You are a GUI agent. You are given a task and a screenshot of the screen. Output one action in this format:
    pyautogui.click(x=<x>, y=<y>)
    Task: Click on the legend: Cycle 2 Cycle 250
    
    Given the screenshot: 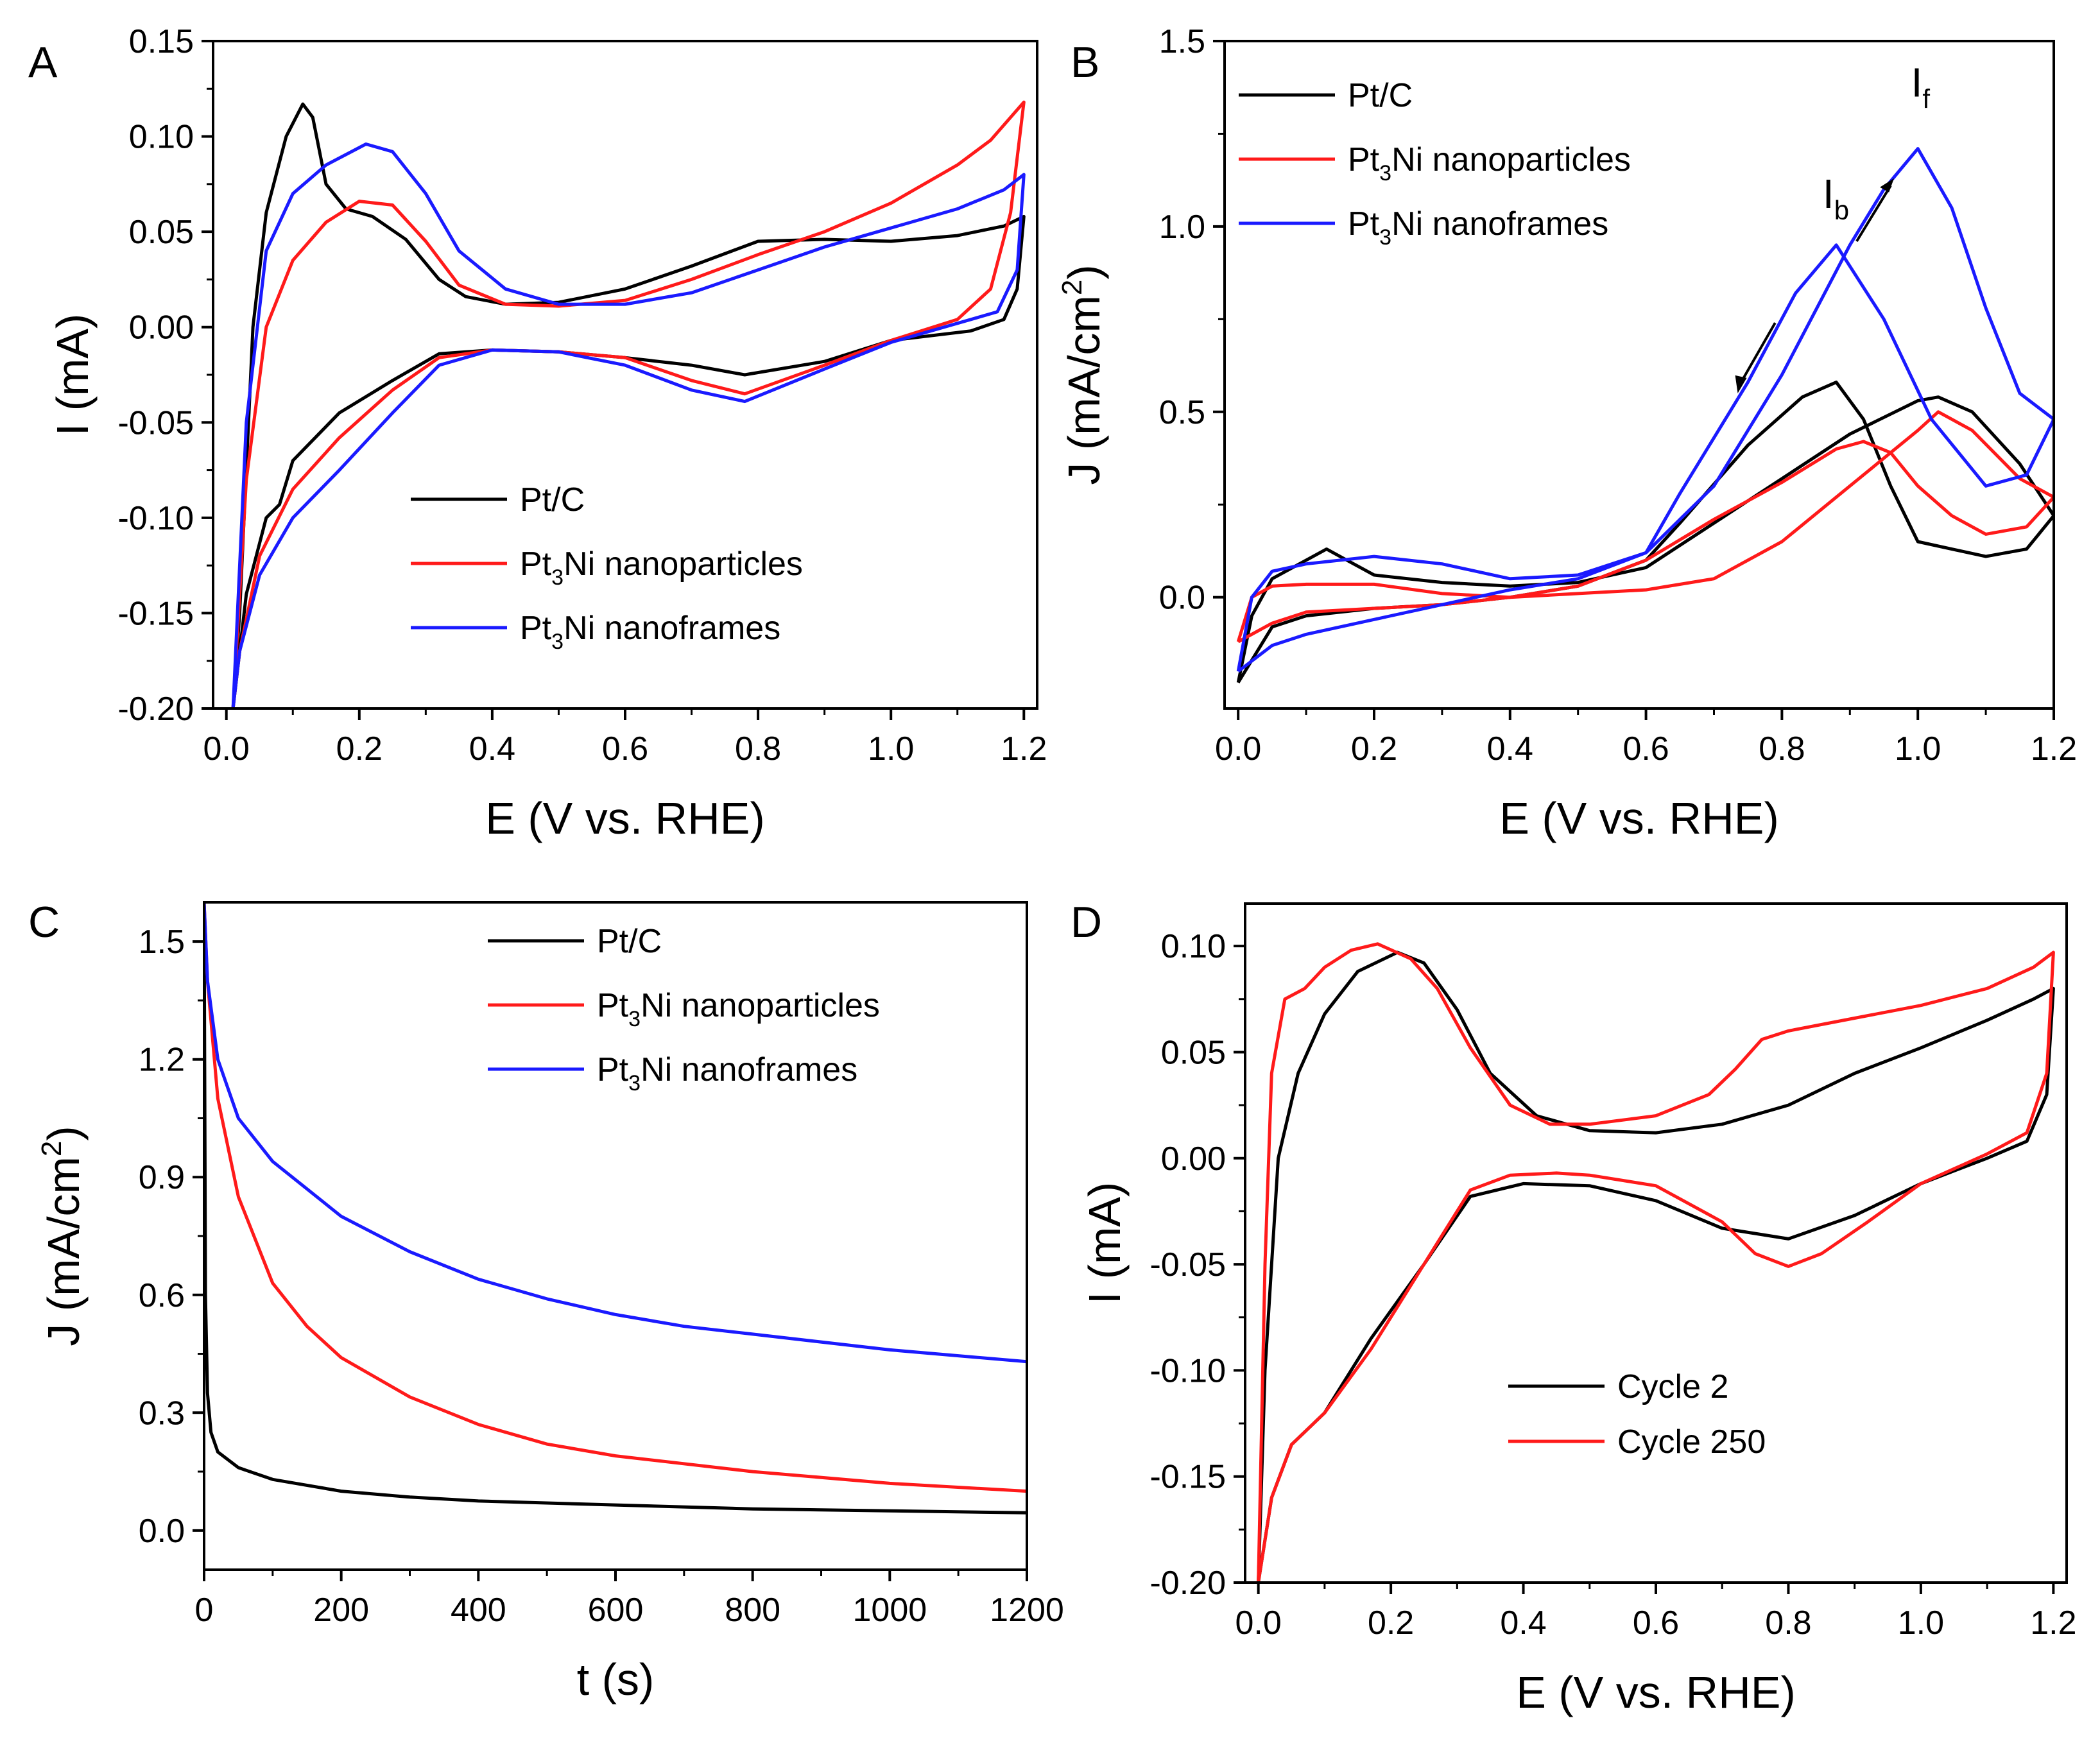 What is the action you would take?
    pyautogui.click(x=1637, y=1415)
    